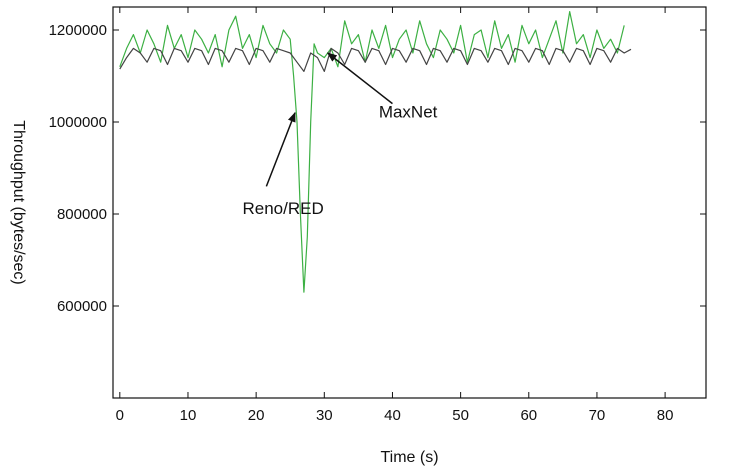  Describe the element at coordinates (280, 149) in the screenshot. I see `annotation-arrow-reno-red` at that location.